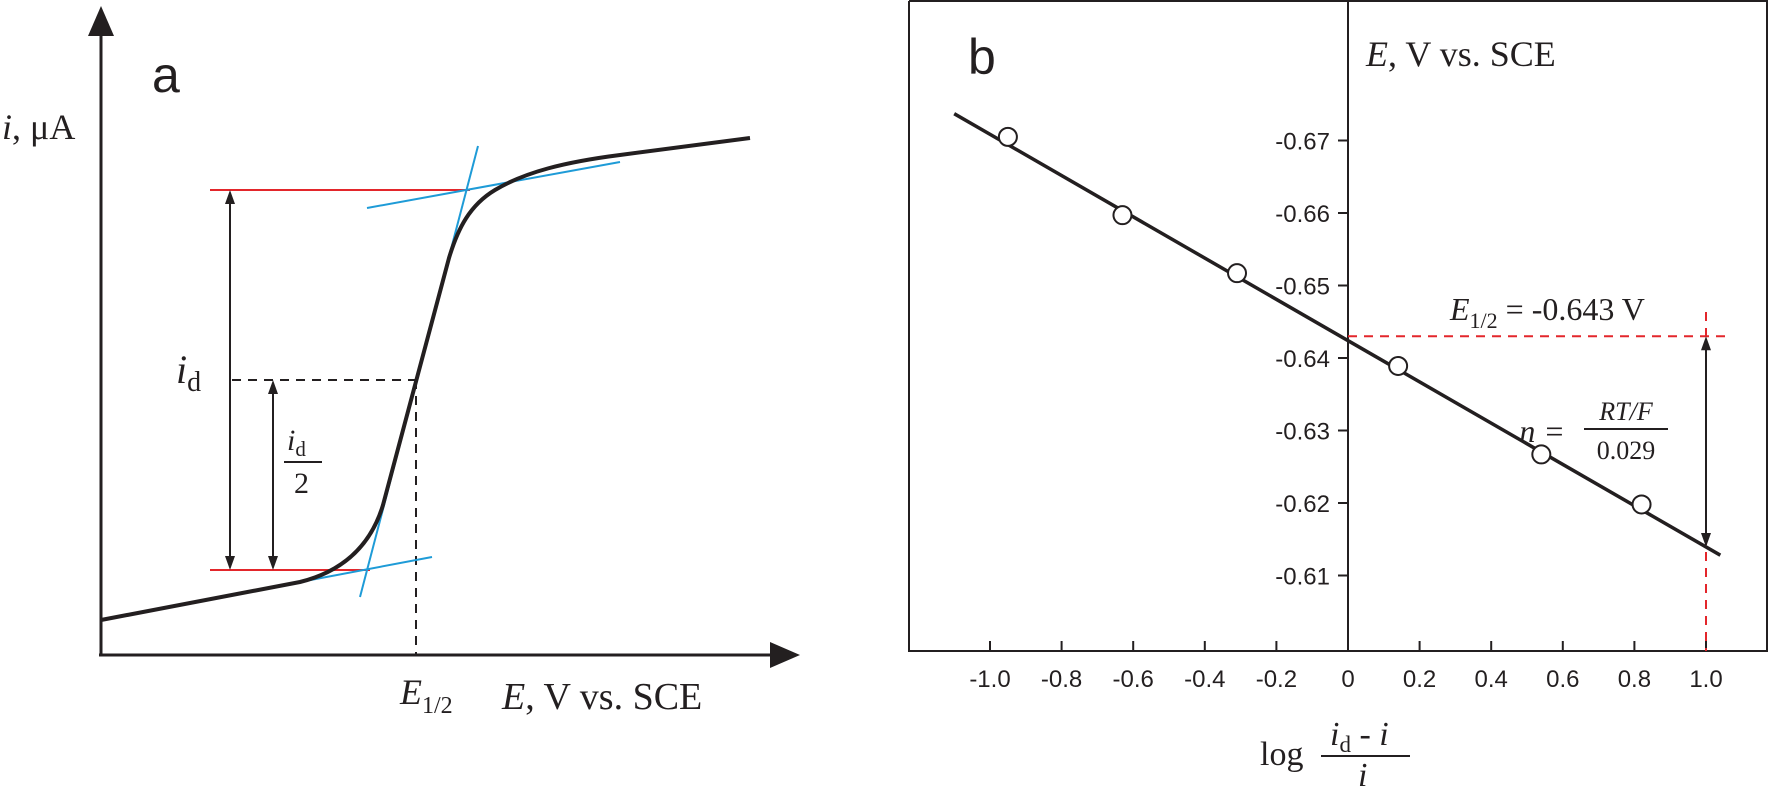 Image resolution: width=1769 pixels, height=786 pixels. What do you see at coordinates (230, 563) in the screenshot?
I see `panel-a-id-arrow-bottom` at bounding box center [230, 563].